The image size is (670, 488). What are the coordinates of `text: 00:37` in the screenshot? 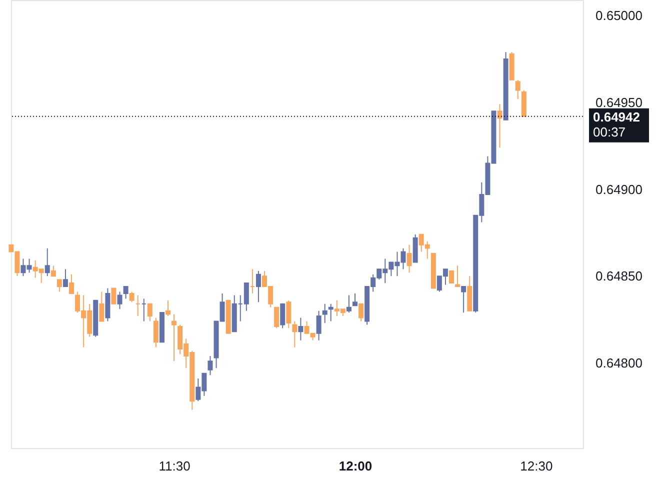 It's located at (609, 132).